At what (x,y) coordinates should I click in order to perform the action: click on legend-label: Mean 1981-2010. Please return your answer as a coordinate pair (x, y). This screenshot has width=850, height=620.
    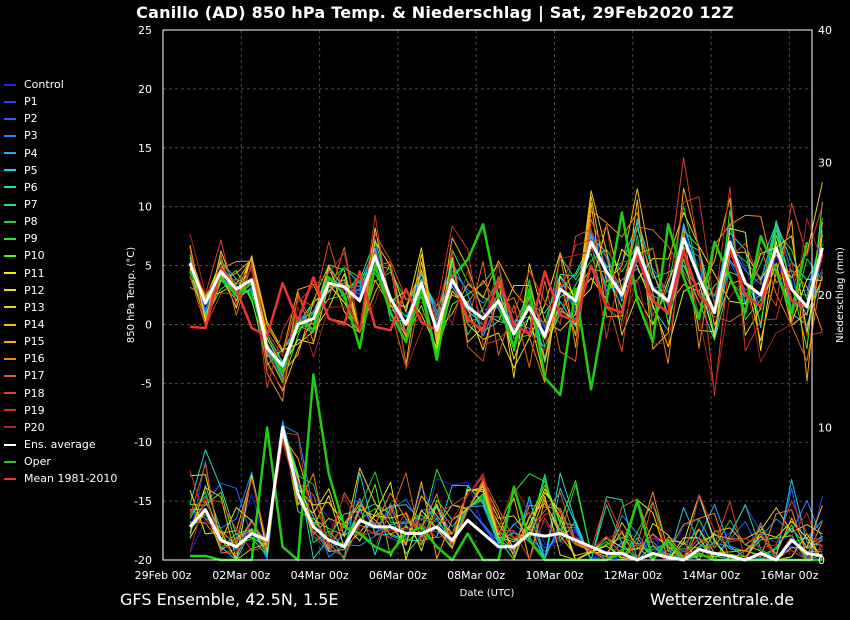
    Looking at the image, I should click on (71, 479).